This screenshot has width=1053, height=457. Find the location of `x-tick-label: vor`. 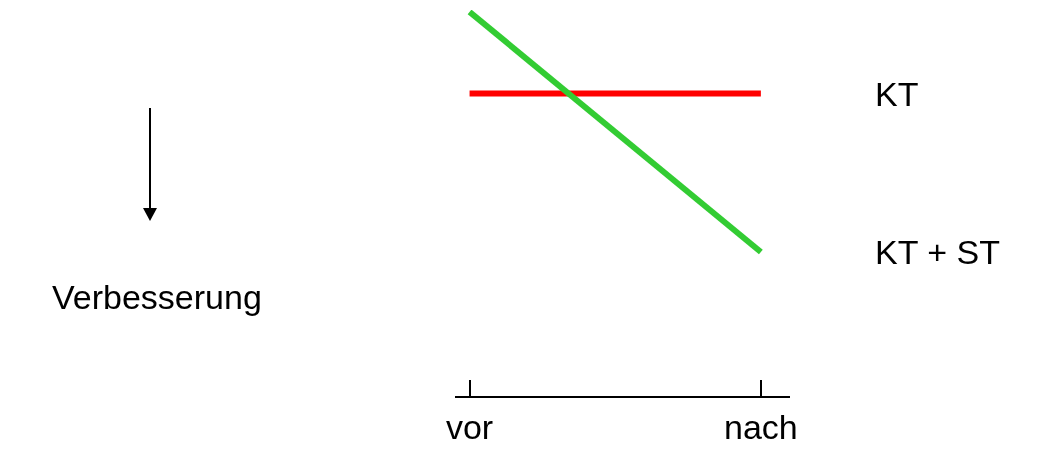

x-tick-label: vor is located at coordinates (469, 426).